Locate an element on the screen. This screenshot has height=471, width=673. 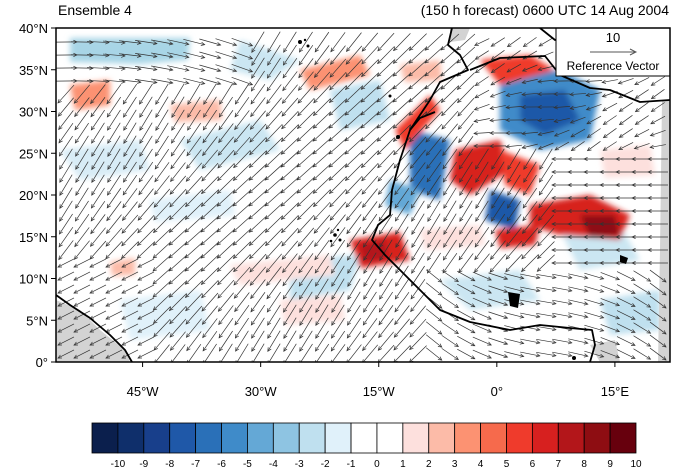
colorbar-label: -1 is located at coordinates (351, 464).